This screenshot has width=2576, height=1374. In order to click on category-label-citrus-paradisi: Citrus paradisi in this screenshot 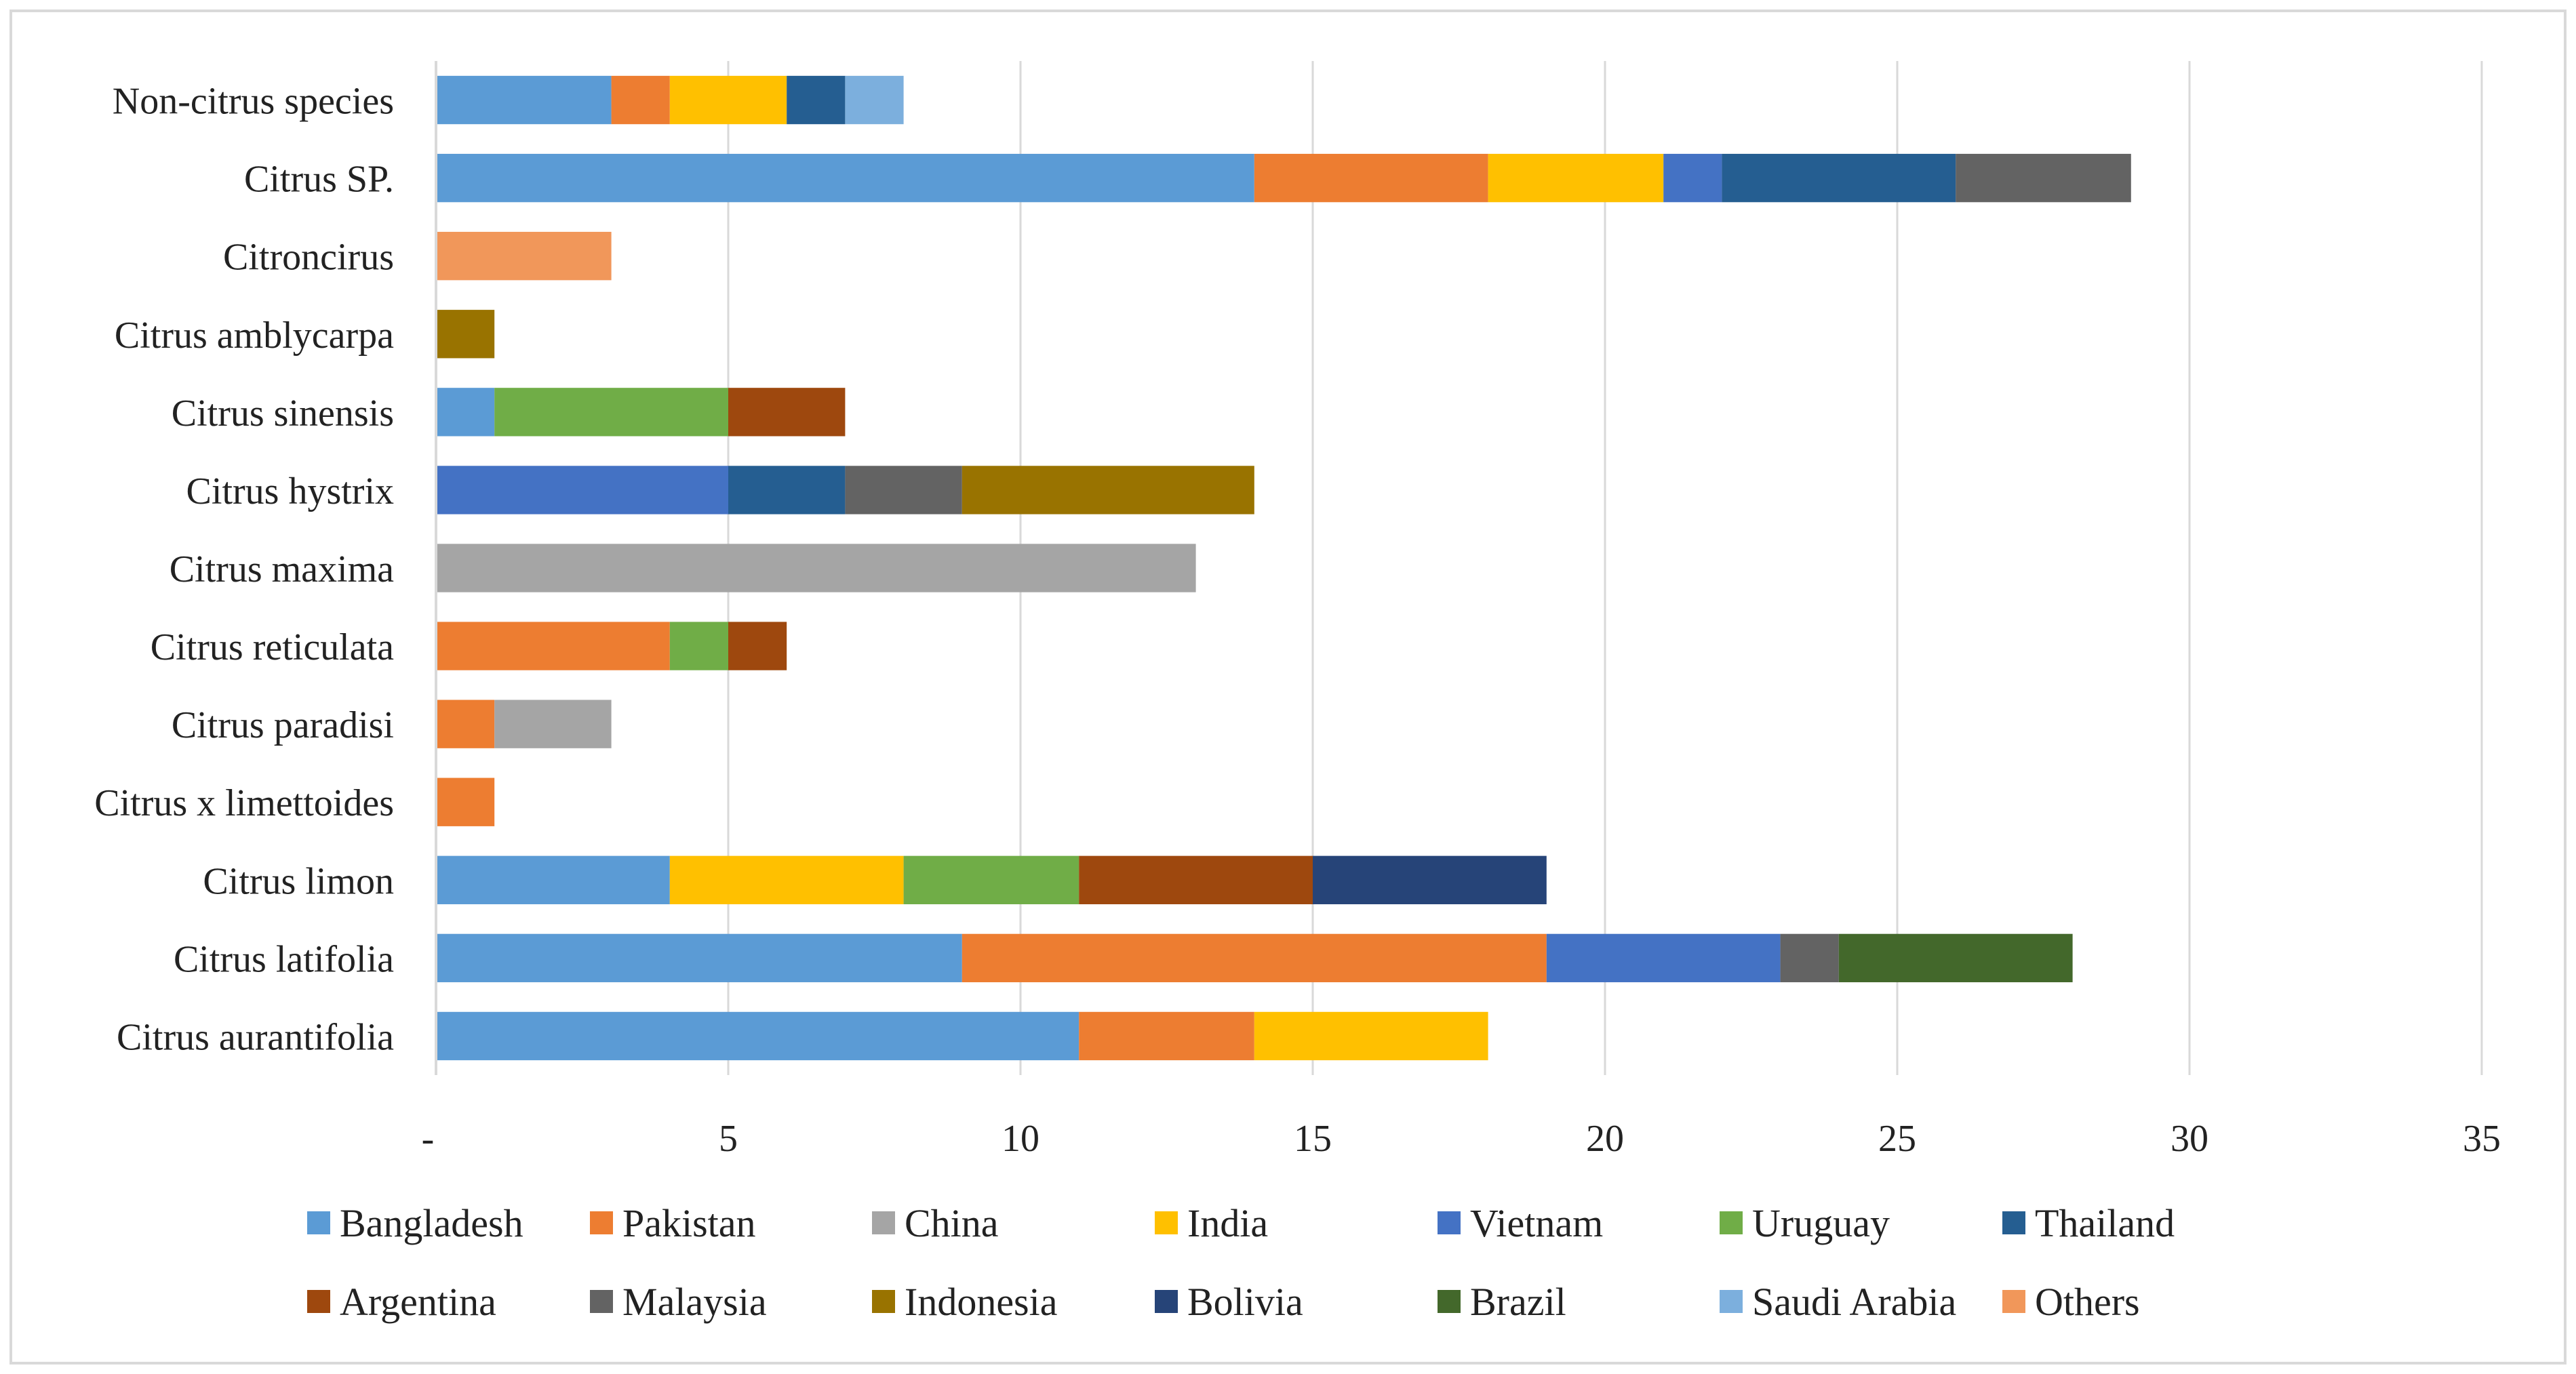, I will do `click(283, 725)`.